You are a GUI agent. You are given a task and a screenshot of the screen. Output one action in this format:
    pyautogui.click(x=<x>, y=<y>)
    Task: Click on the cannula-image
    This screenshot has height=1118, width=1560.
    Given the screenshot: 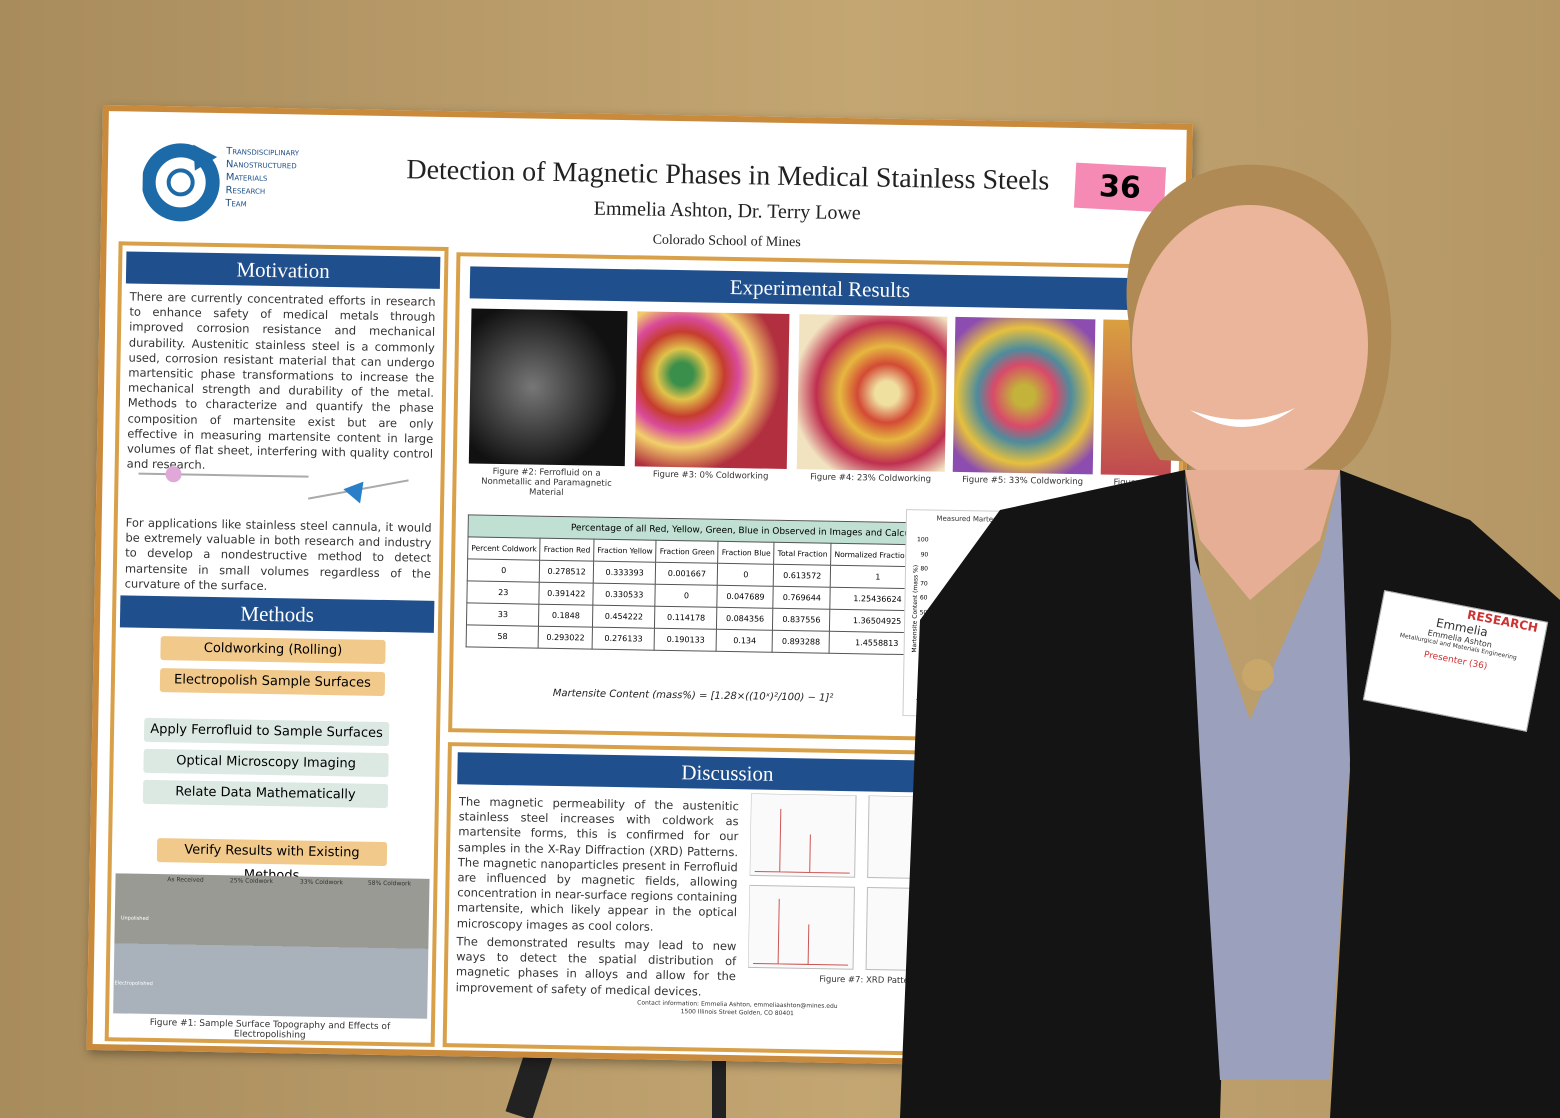 What is the action you would take?
    pyautogui.click(x=273, y=485)
    